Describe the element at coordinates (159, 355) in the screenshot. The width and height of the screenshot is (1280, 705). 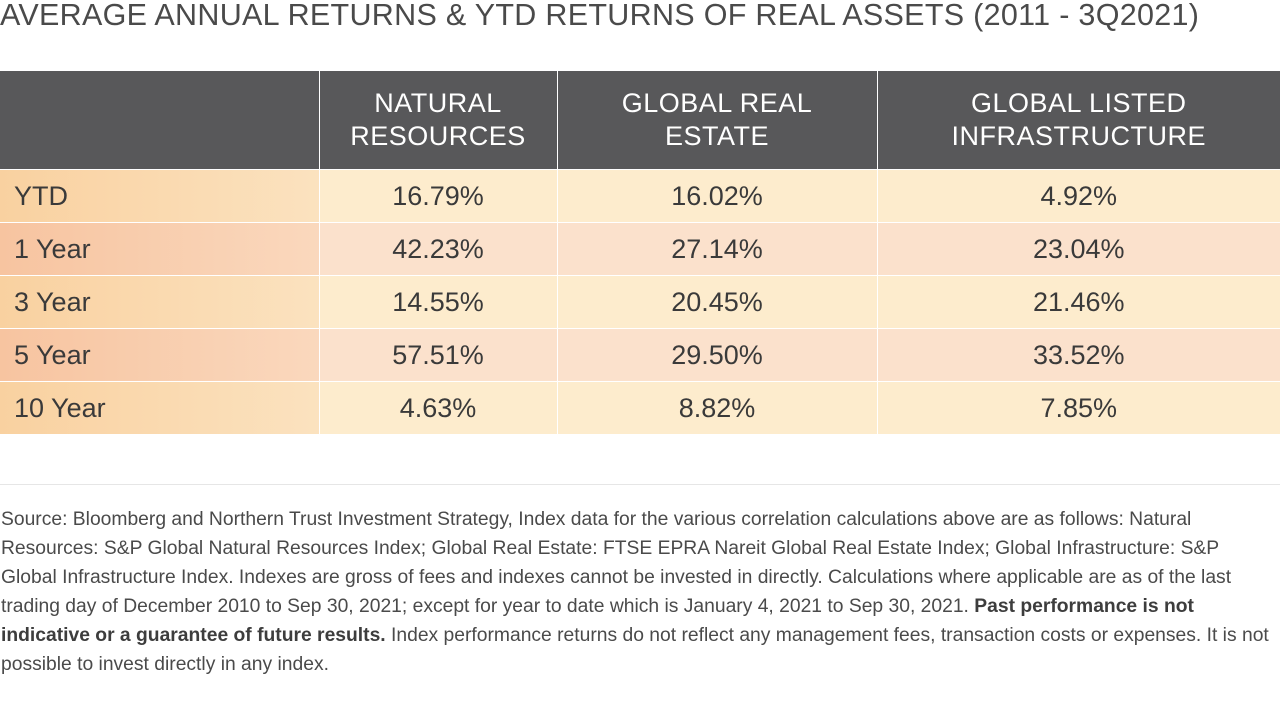
I see `row-label: 5 Year` at that location.